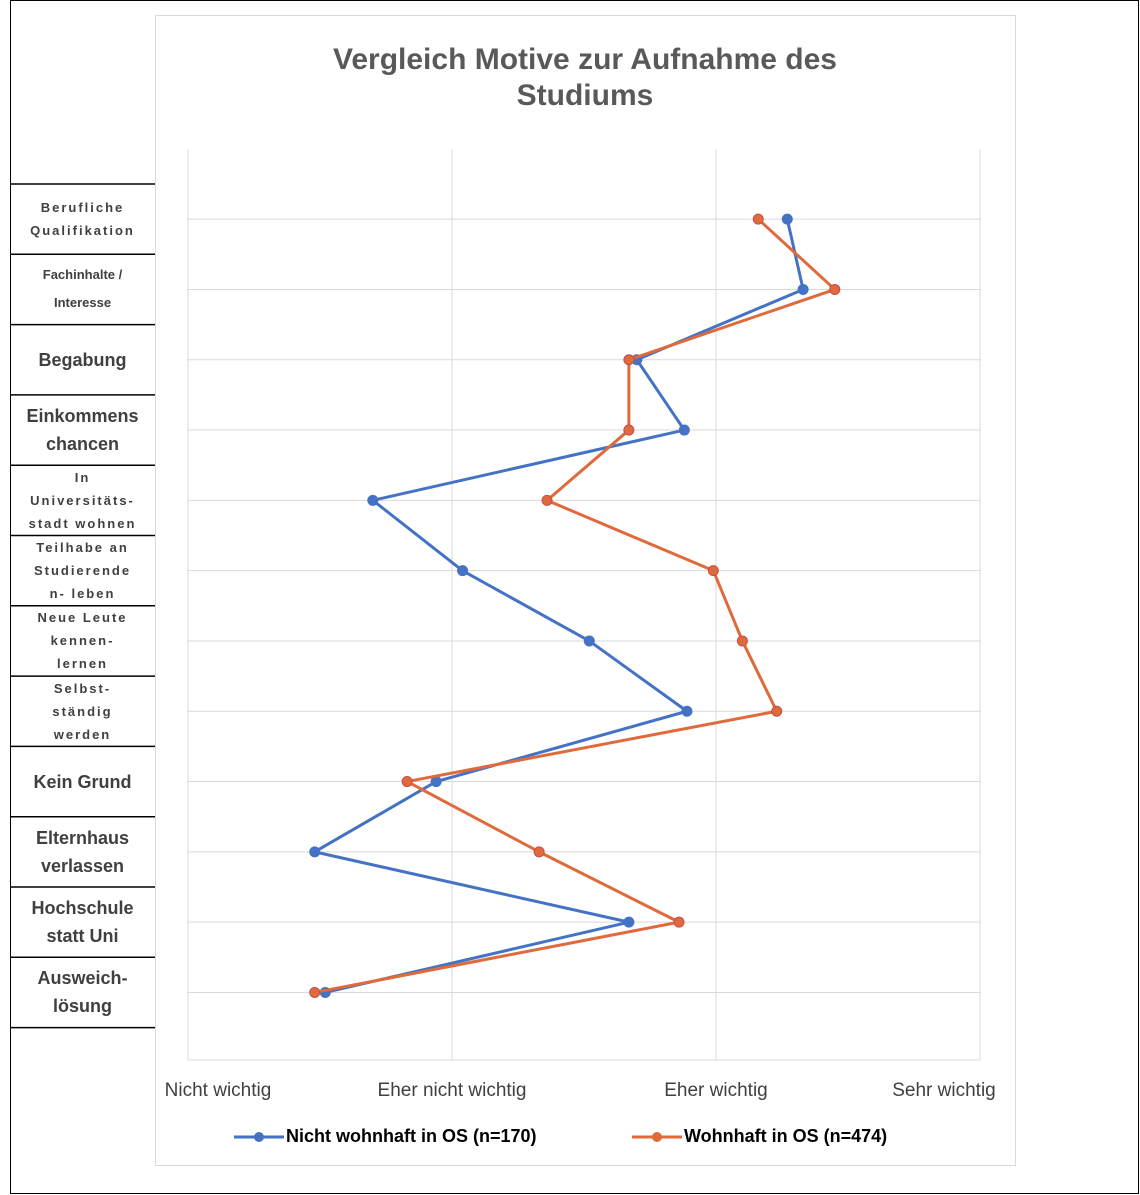  What do you see at coordinates (452, 1090) in the screenshot?
I see `x-tick-label: Eher nicht wichtig` at bounding box center [452, 1090].